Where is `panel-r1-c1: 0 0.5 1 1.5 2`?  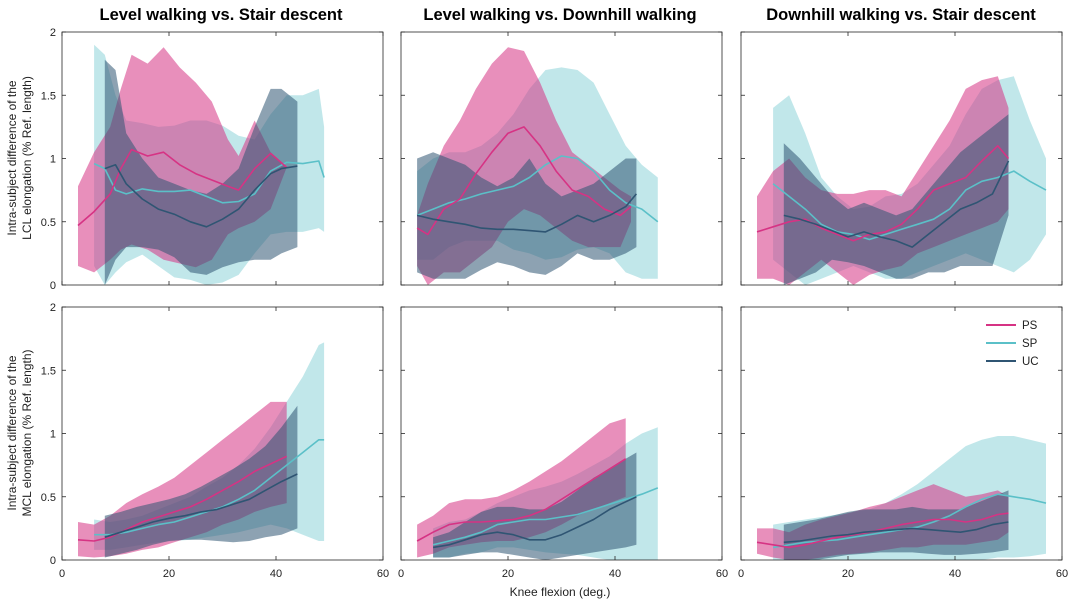
panel-r1-c1: 0 0.5 1 1.5 2 is located at coordinates (212, 159).